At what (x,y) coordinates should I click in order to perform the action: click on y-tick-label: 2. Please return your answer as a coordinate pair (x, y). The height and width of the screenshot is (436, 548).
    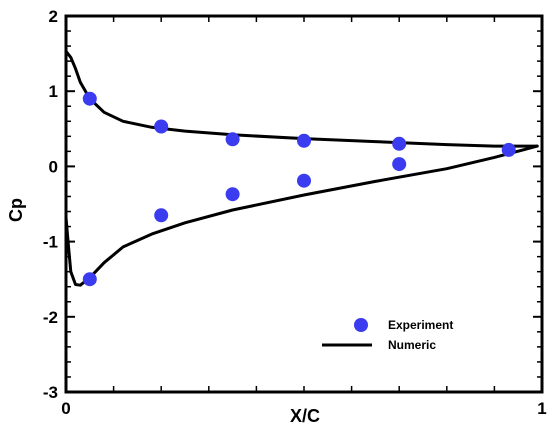
    Looking at the image, I should click on (53, 16).